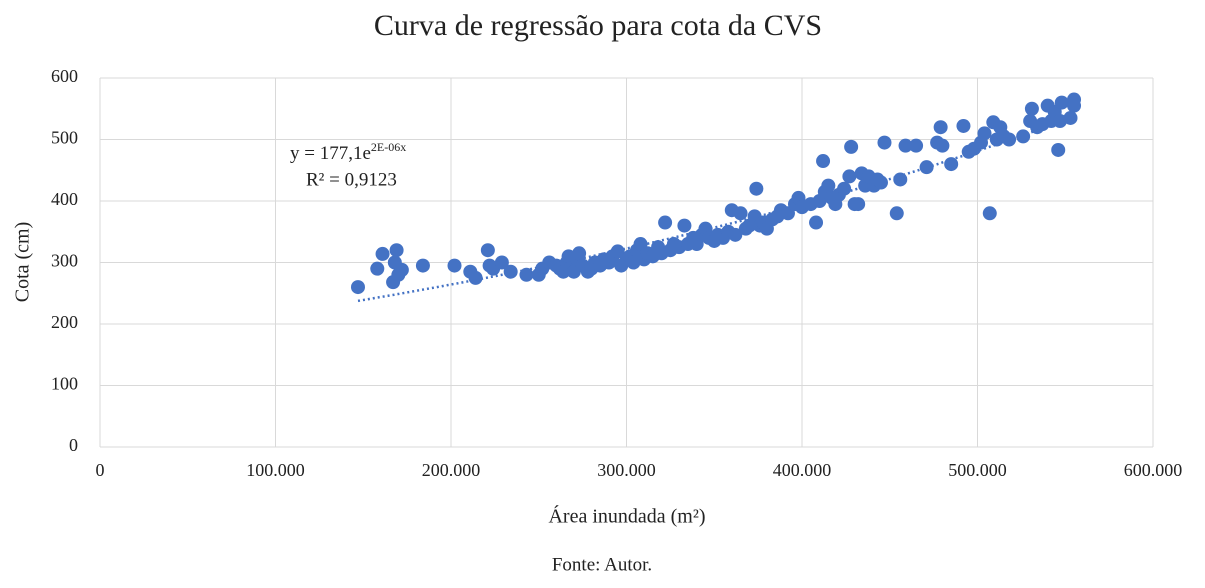 The image size is (1205, 588). What do you see at coordinates (598, 25) in the screenshot?
I see `chart-title: Curva de regressão para cota da CVS` at bounding box center [598, 25].